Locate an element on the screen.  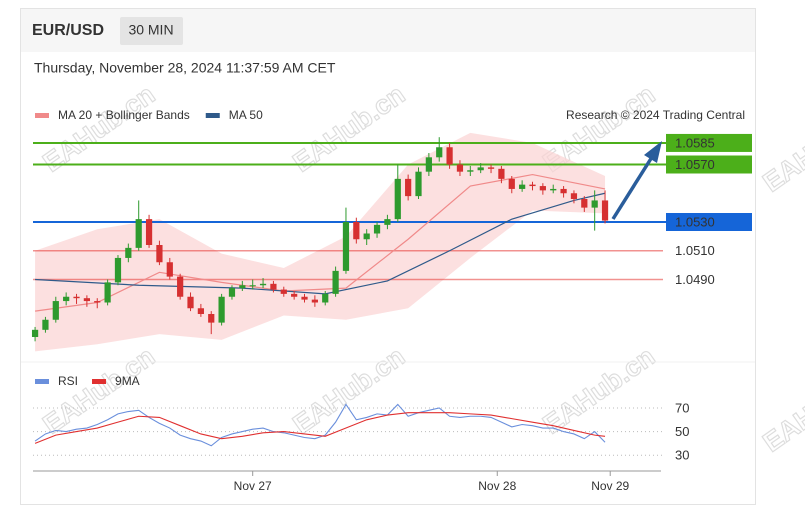
timeframe-badge is located at coordinates (151, 31).